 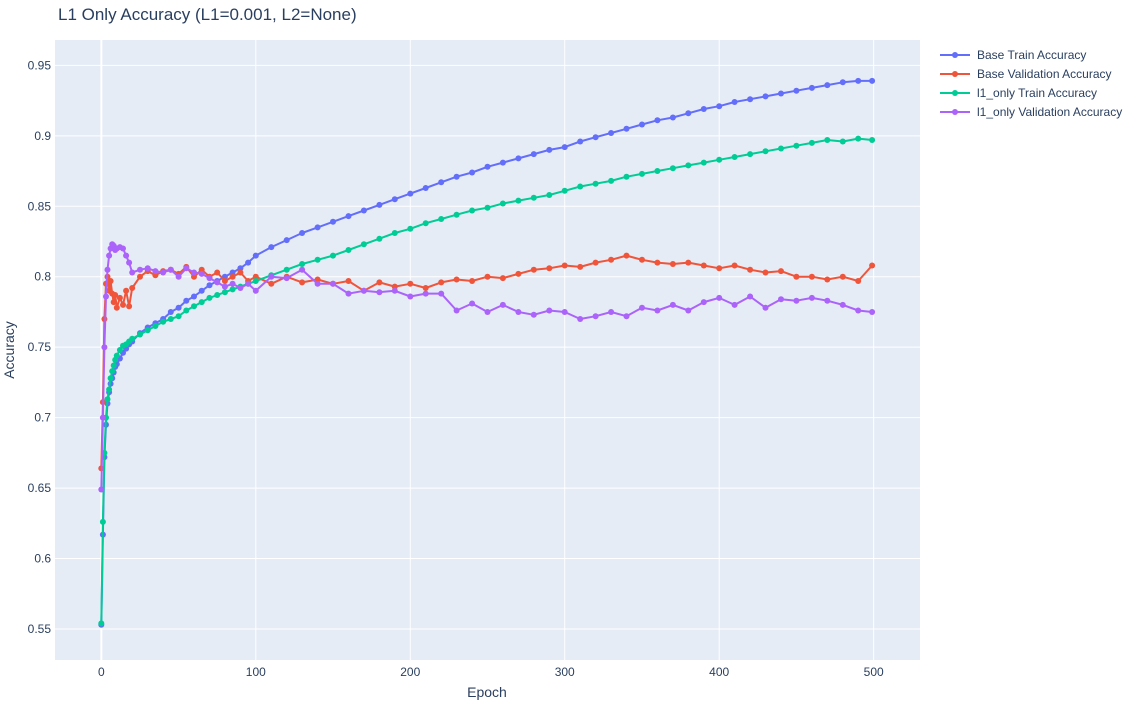 I want to click on y-tick-label: 0.8, so click(x=42, y=277).